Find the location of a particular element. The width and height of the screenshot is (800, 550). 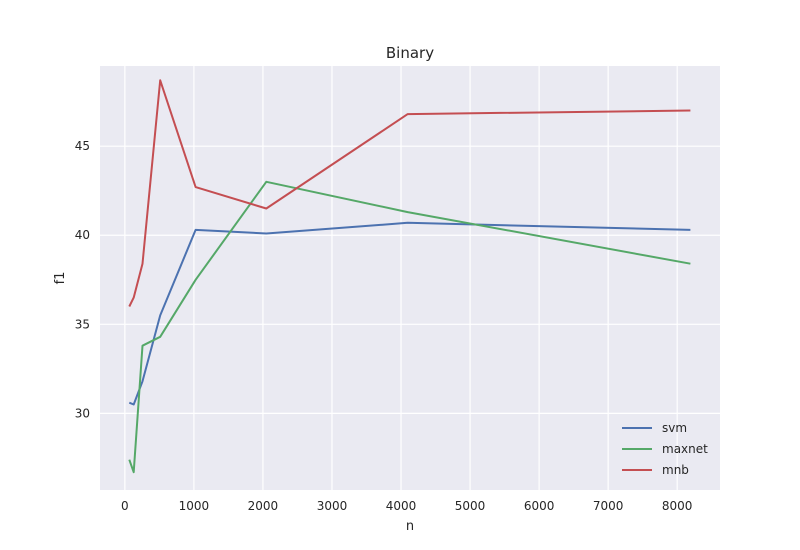

y-tick-label: 35 is located at coordinates (82, 324).